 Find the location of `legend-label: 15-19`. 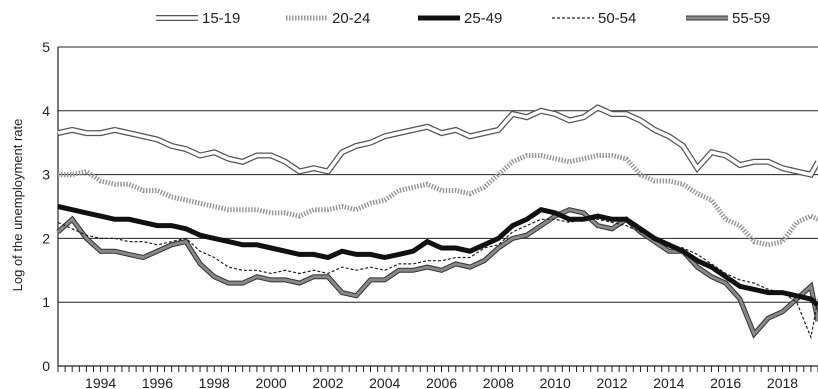

legend-label: 15-19 is located at coordinates (221, 18).